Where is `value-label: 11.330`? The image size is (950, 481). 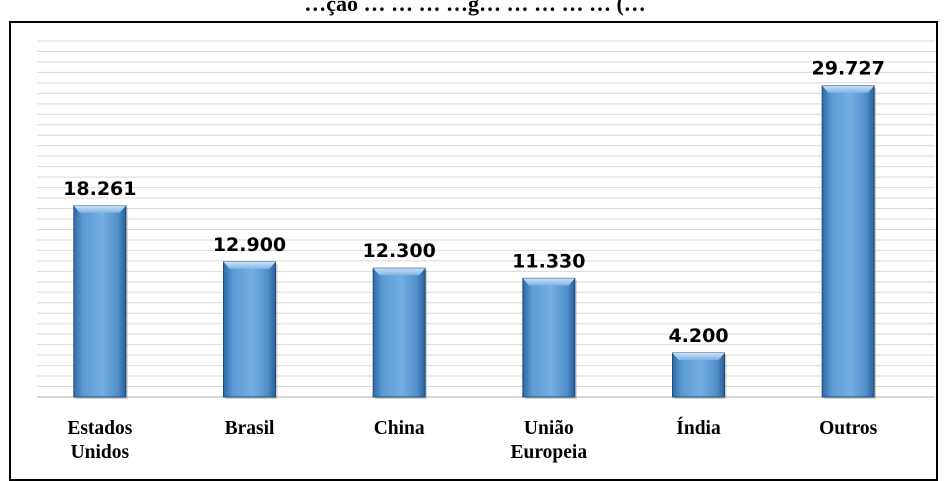 value-label: 11.330 is located at coordinates (548, 261).